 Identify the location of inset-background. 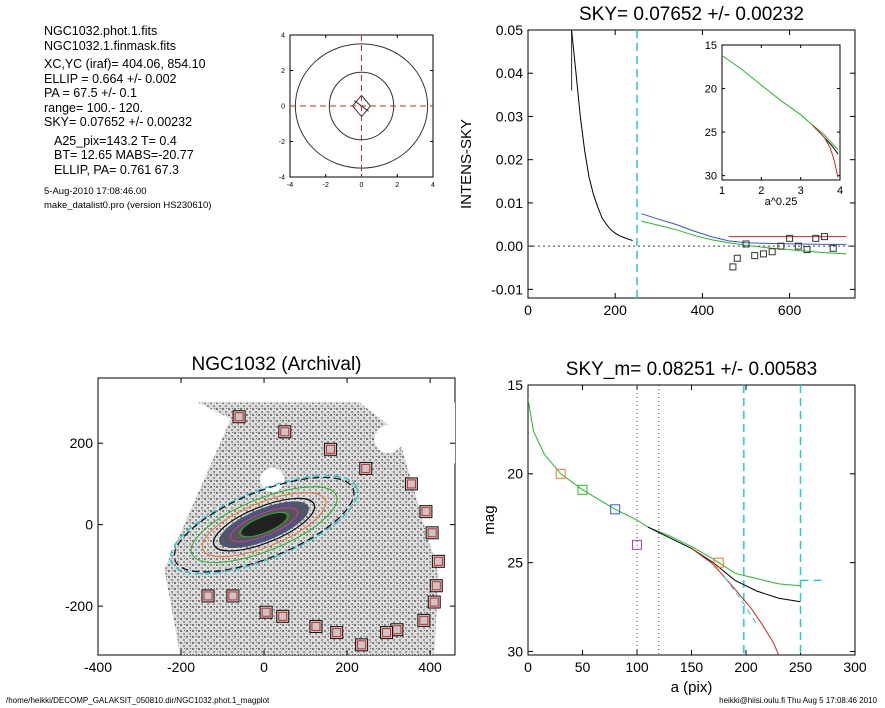
(781, 112).